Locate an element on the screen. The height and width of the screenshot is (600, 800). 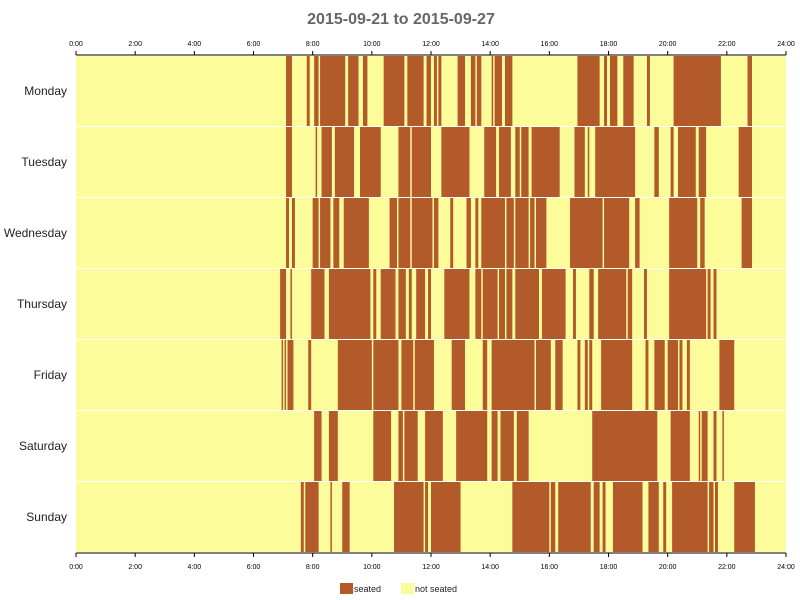
x-tick-label-bottom-9: 18:00 is located at coordinates (609, 567).